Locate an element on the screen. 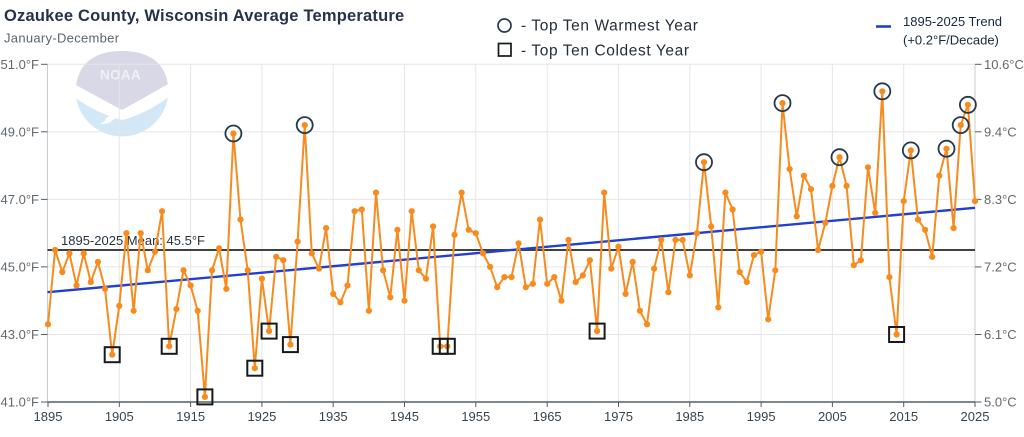 This screenshot has height=437, width=1024. svg-text: 1985 is located at coordinates (689, 416).